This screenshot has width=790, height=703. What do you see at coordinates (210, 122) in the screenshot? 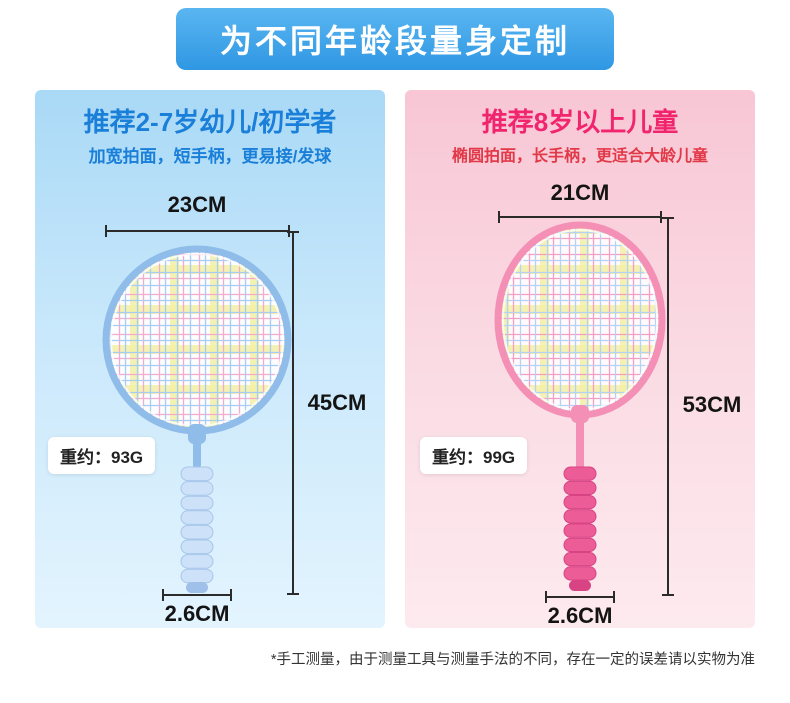
I see `panel-title: 推荐2-7岁幼儿/初学者` at bounding box center [210, 122].